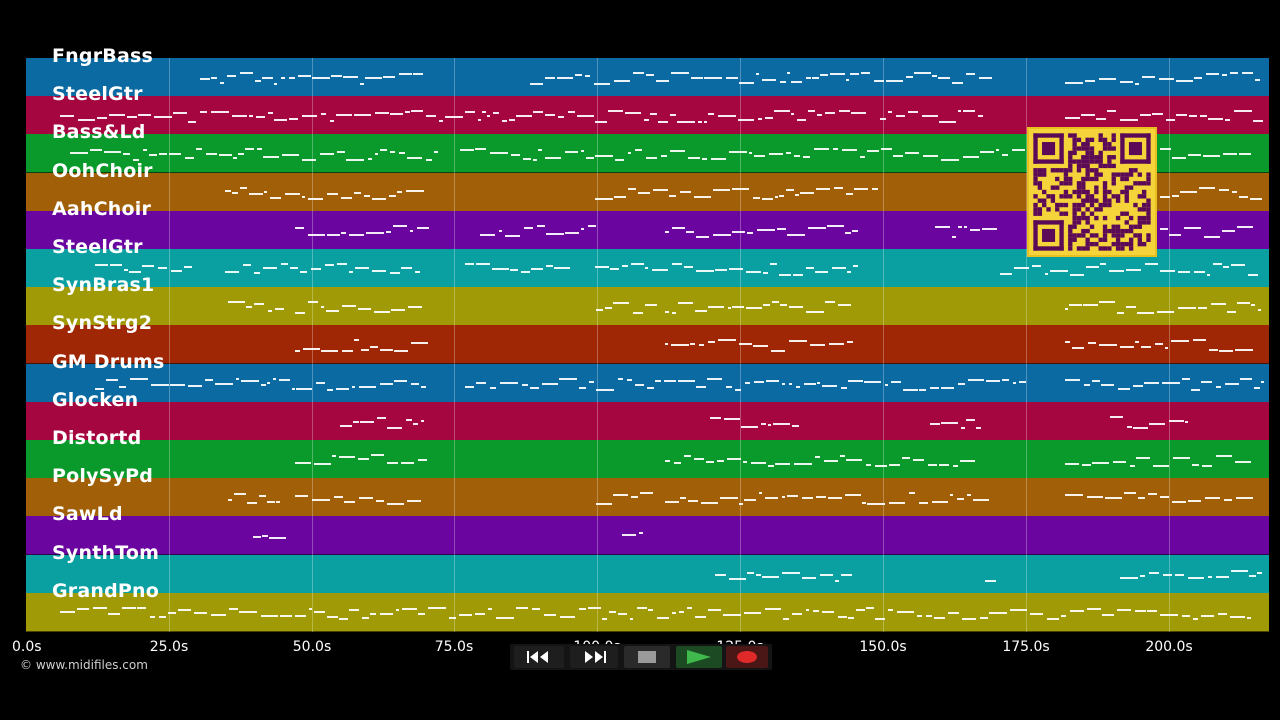 The width and height of the screenshot is (1280, 720). Describe the element at coordinates (747, 657) in the screenshot. I see `record-button` at that location.